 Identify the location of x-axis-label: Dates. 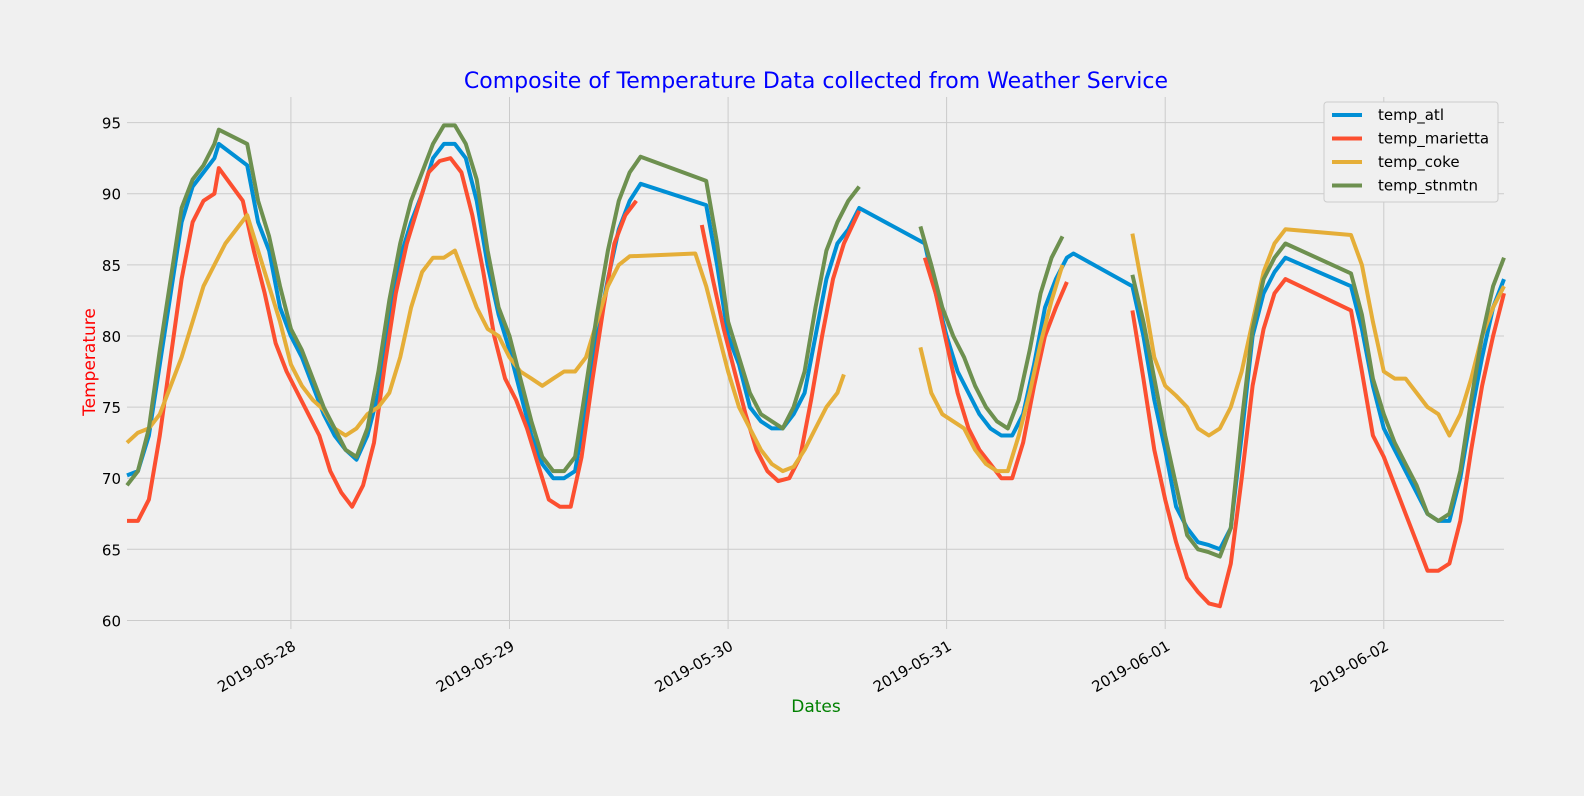
(816, 707).